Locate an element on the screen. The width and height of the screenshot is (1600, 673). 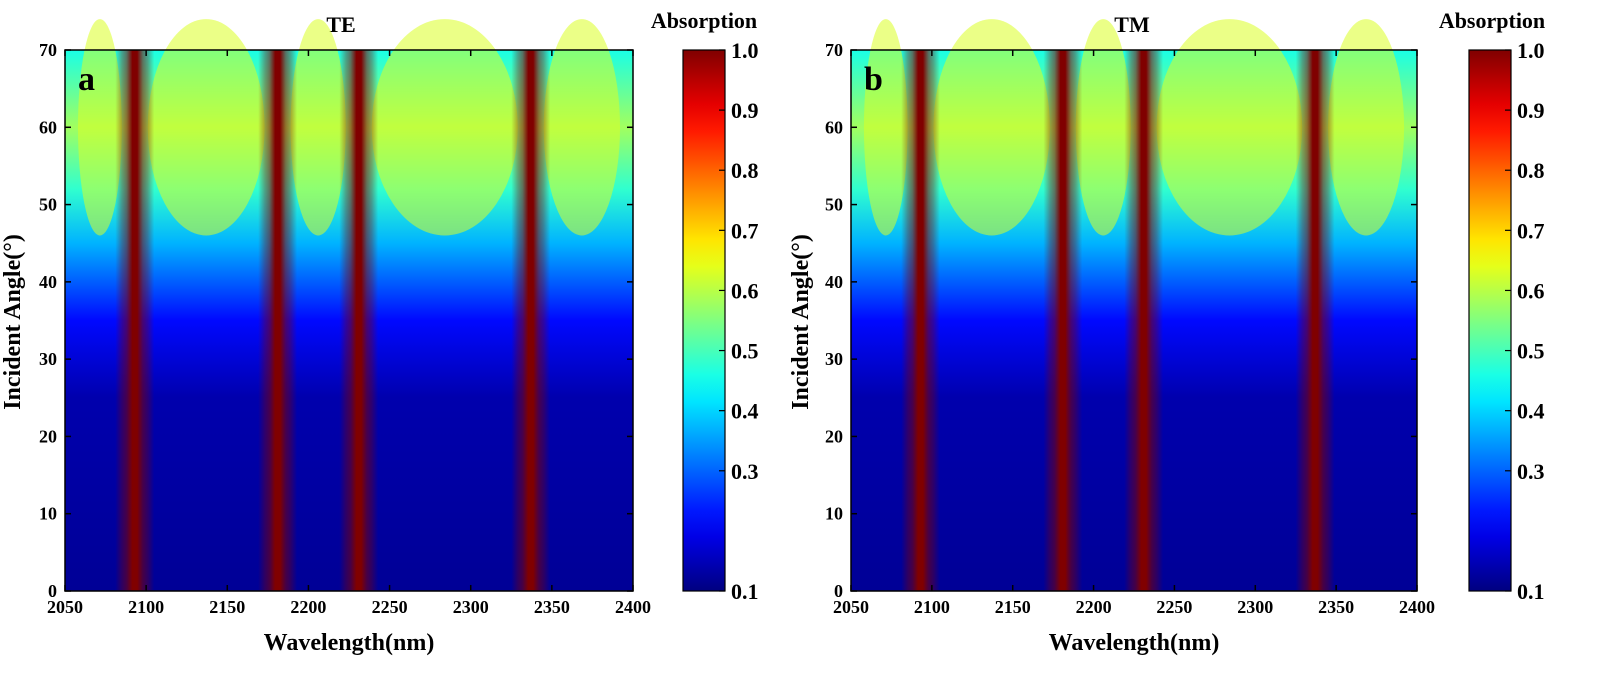
panel-letter: b is located at coordinates (873, 79).